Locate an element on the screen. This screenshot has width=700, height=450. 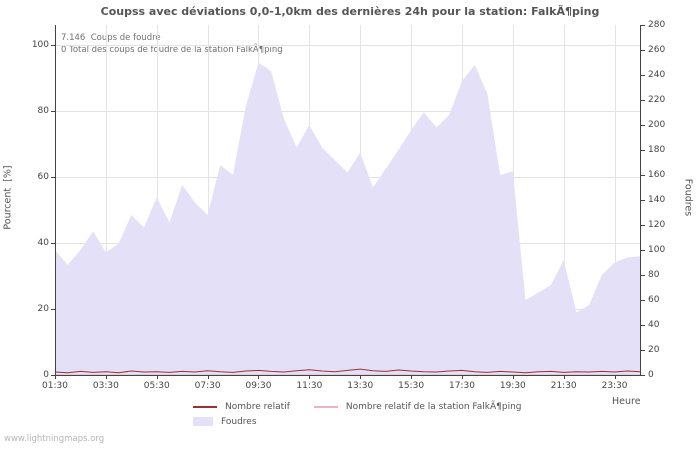
watermark-link: www.lightningmaps.org is located at coordinates (54, 439).